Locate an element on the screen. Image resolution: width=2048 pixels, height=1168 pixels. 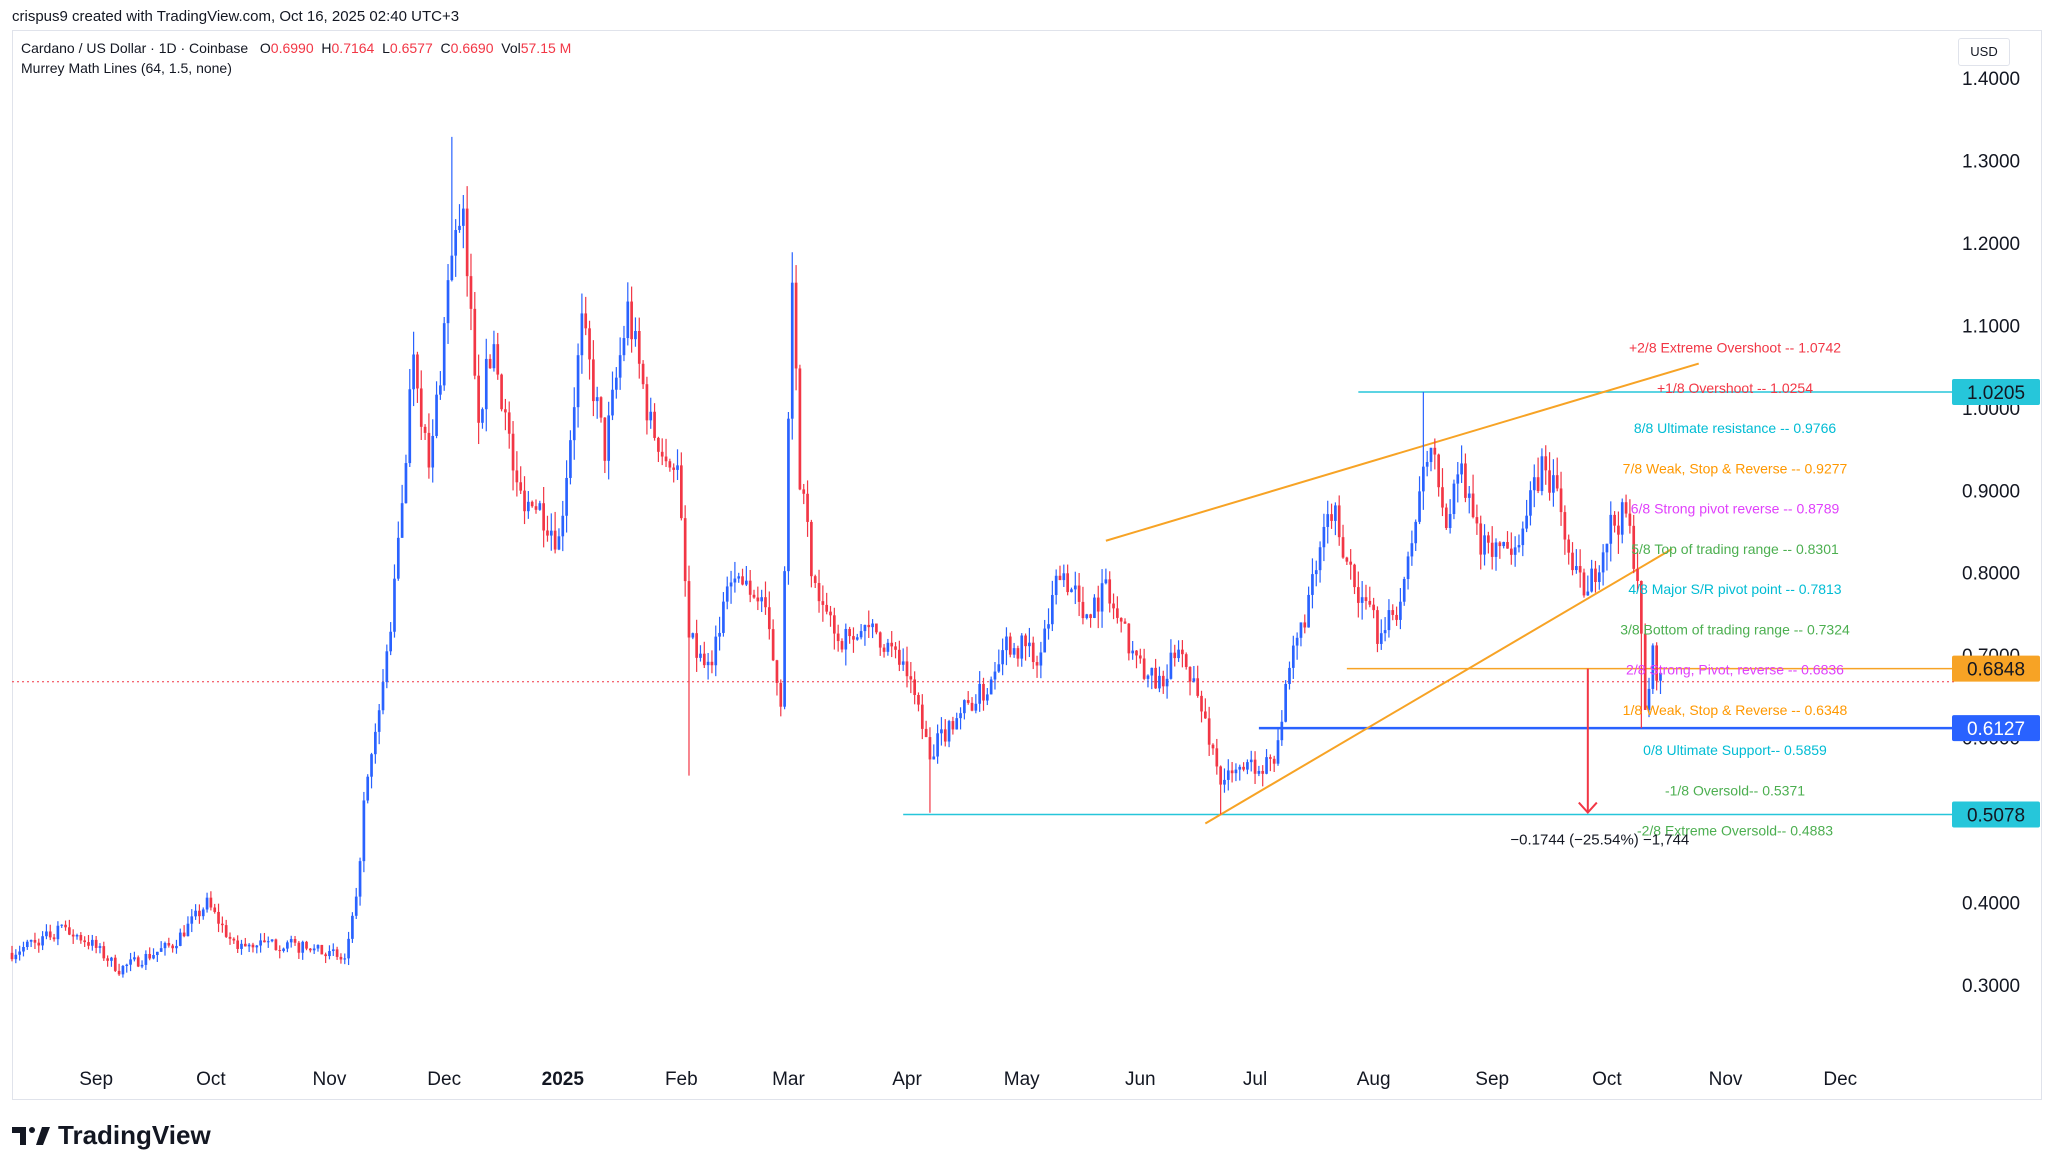
x-tick-label: Nov is located at coordinates (330, 1079).